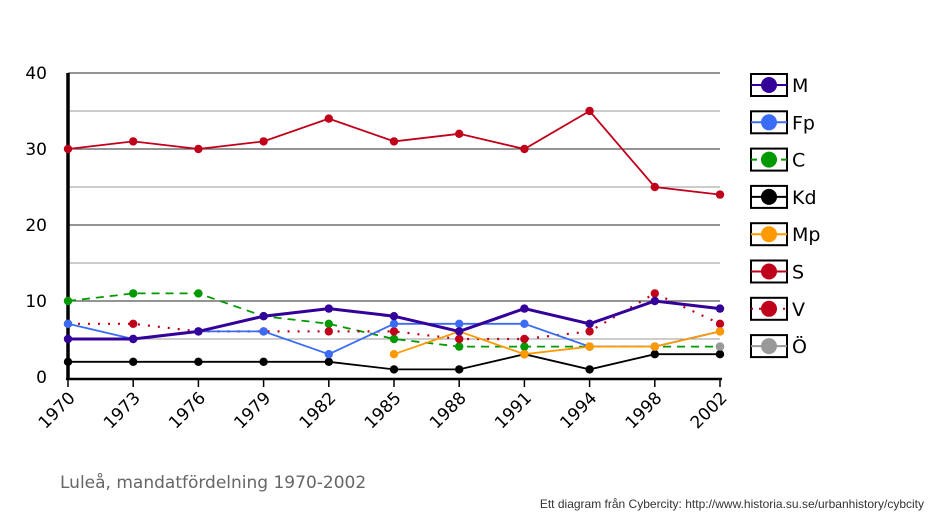 The width and height of the screenshot is (934, 521). Describe the element at coordinates (557, 343) in the screenshot. I see `series-line-Mp` at that location.